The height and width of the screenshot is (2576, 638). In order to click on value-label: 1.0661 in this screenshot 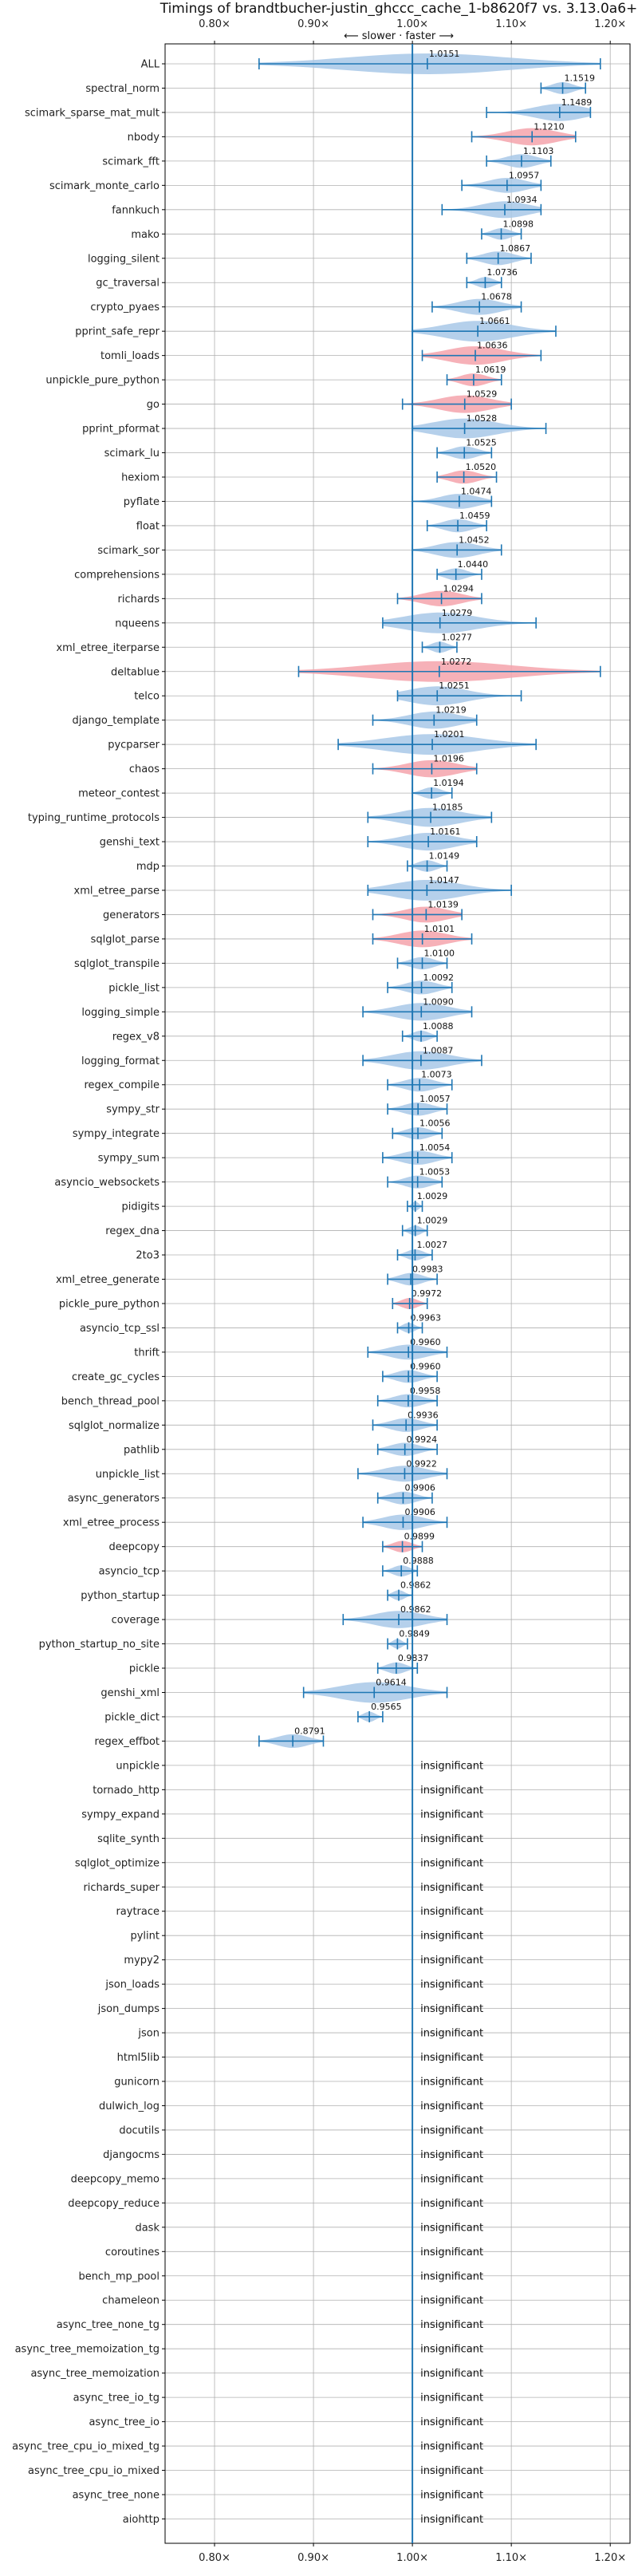, I will do `click(495, 321)`.